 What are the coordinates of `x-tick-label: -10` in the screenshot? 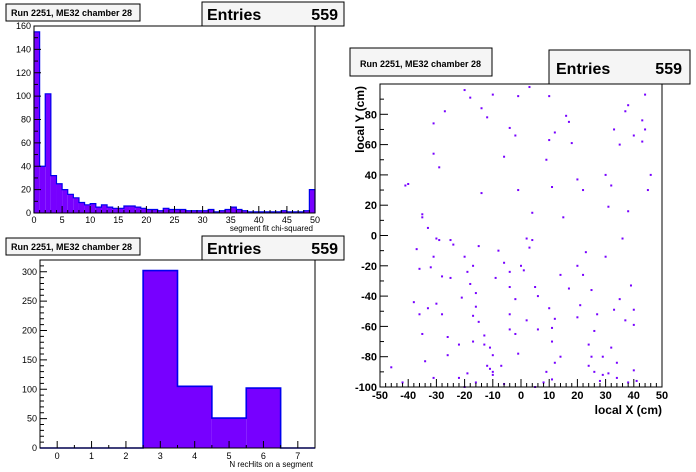 It's located at (493, 396).